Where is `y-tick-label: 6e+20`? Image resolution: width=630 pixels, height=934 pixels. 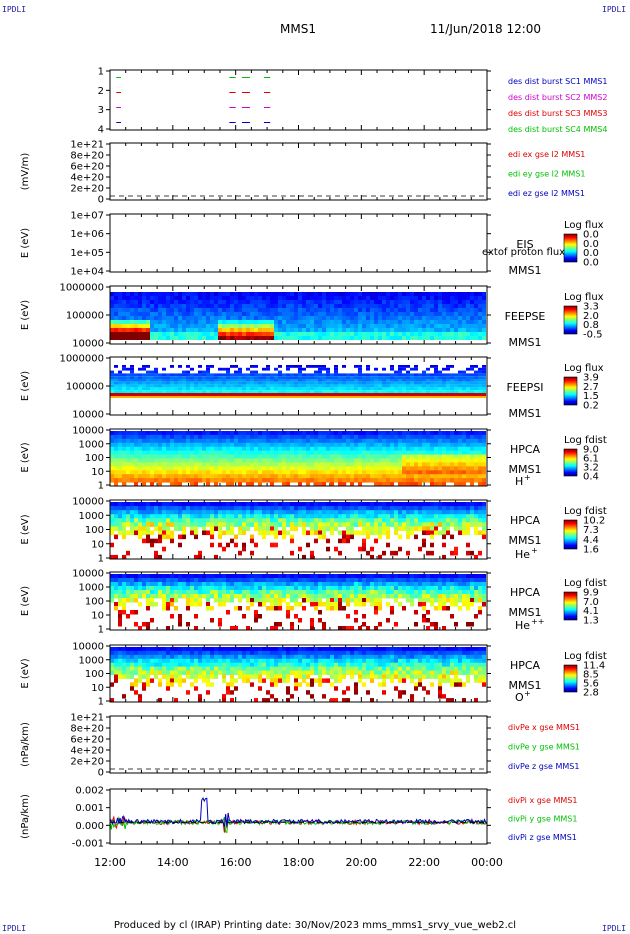 y-tick-label: 6e+20 is located at coordinates (87, 740).